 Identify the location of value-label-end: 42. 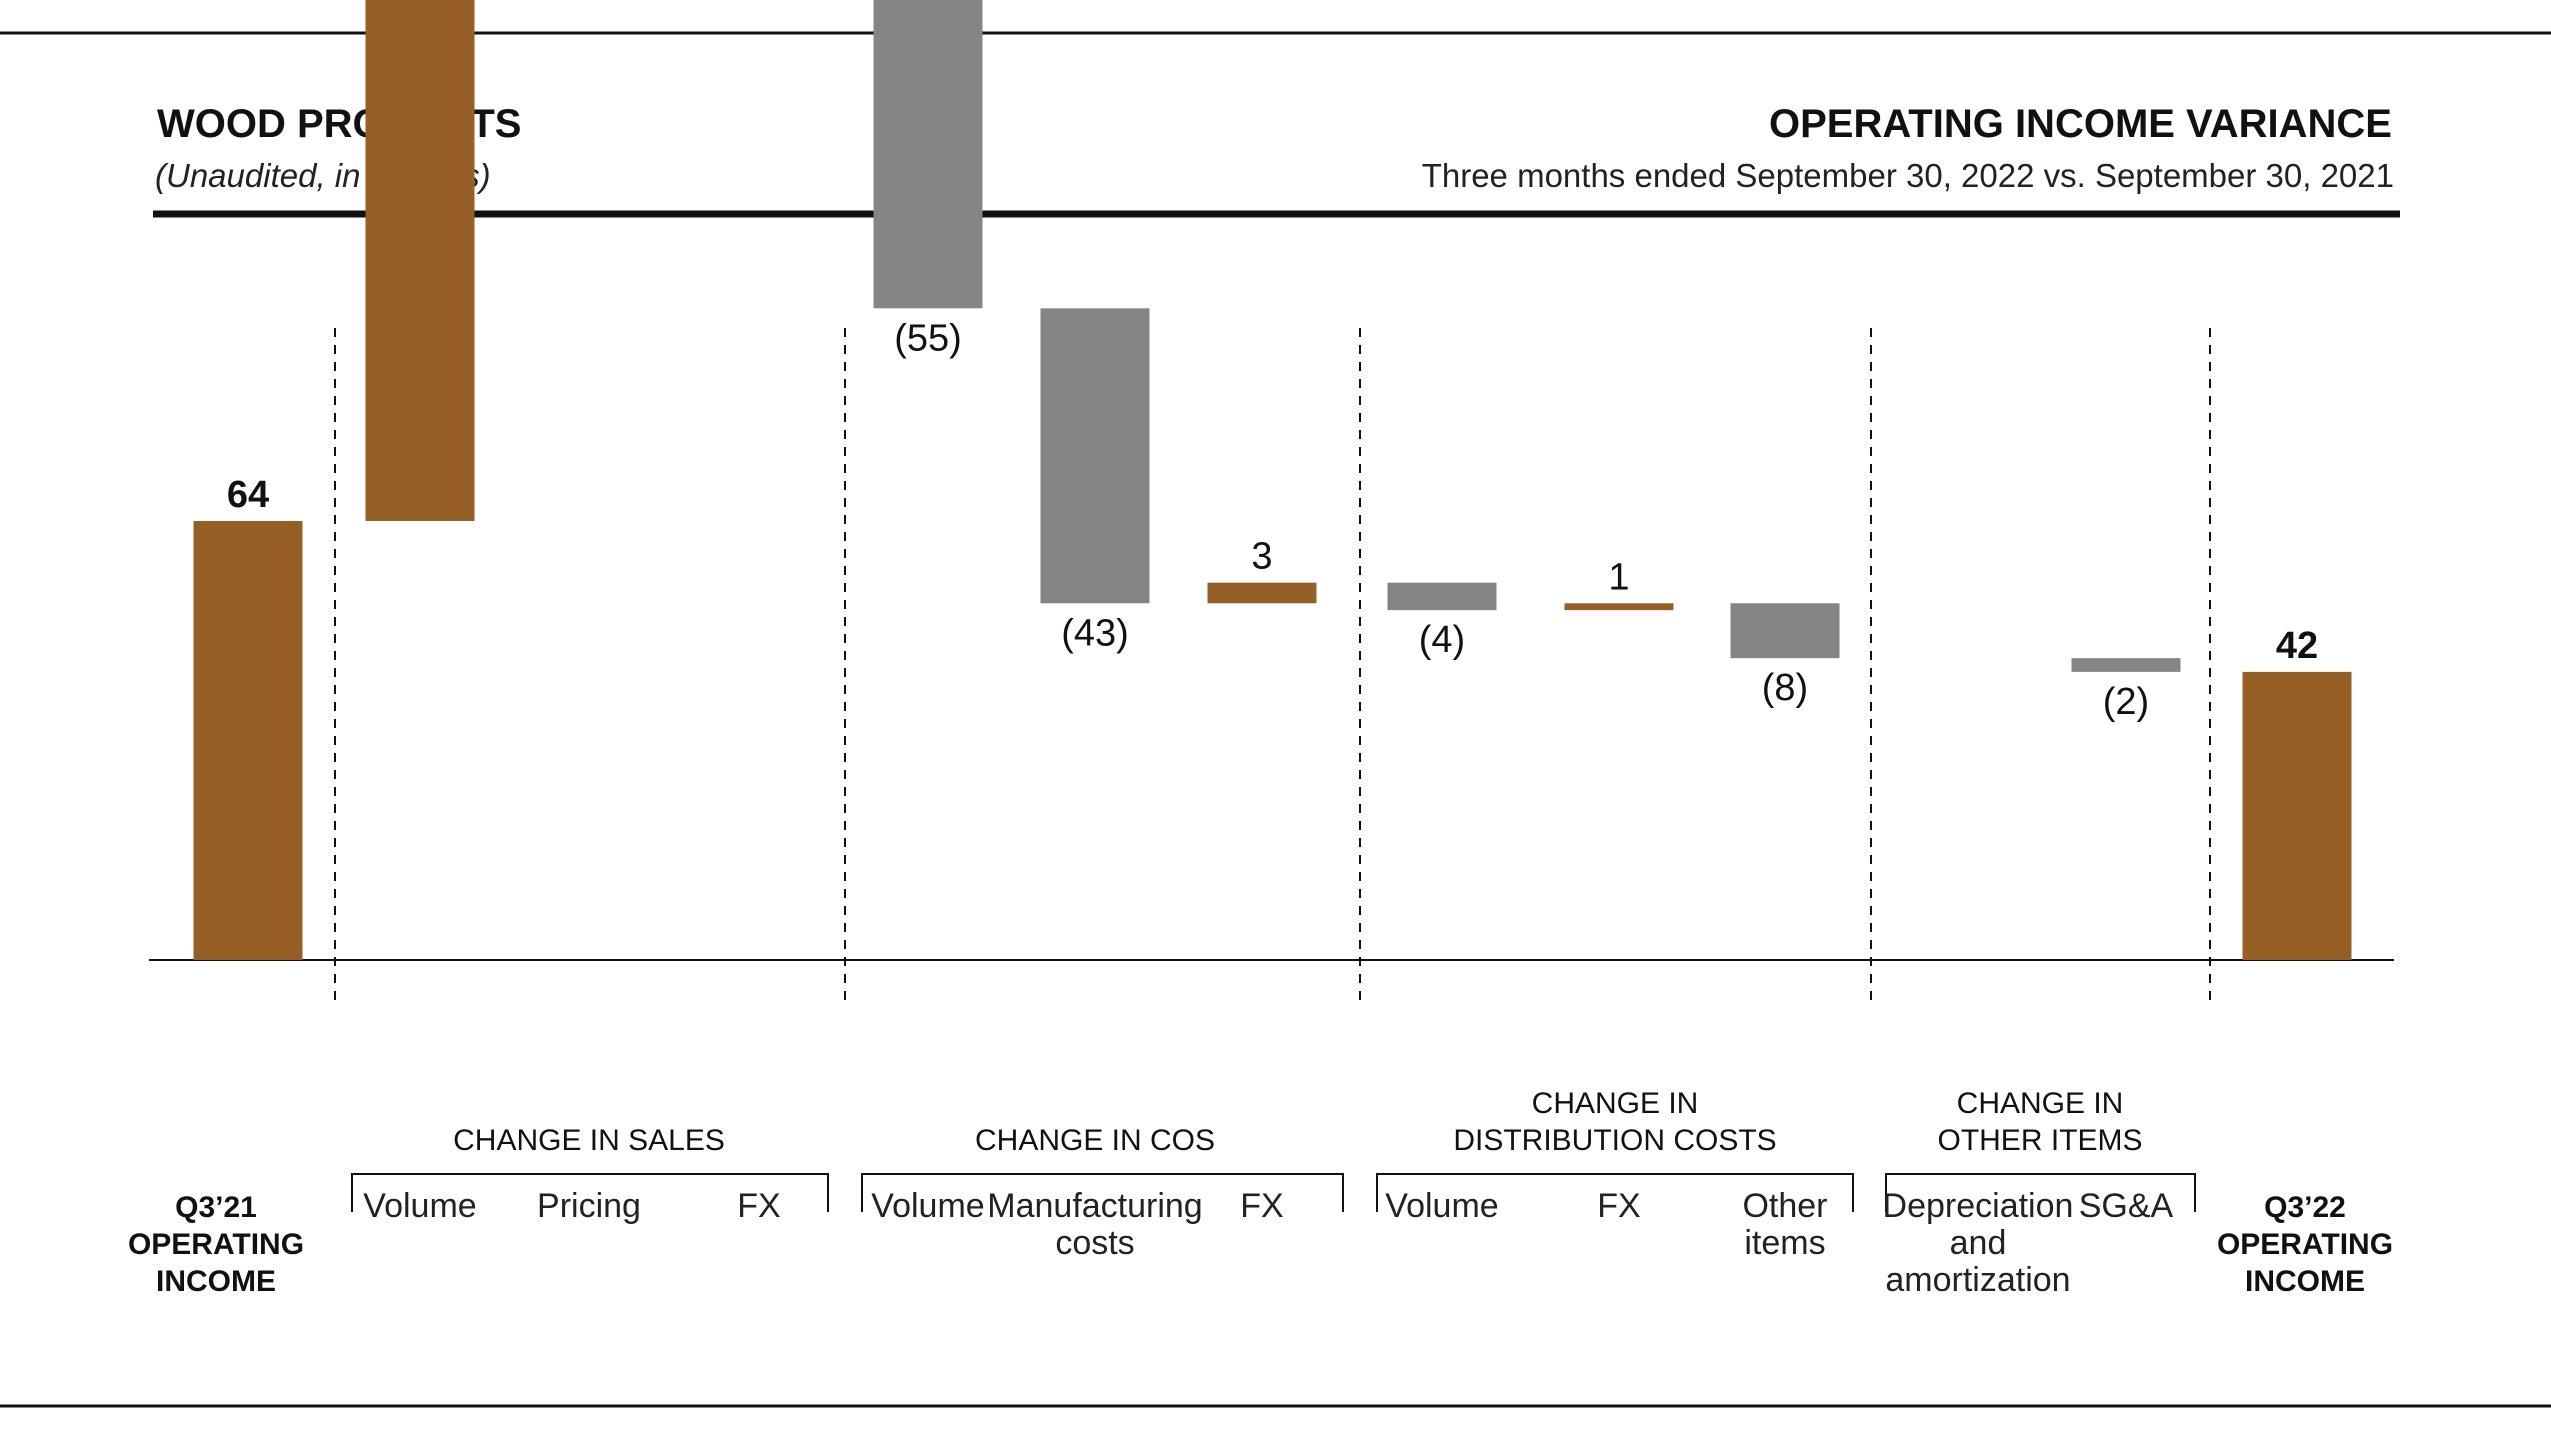
(2297, 646).